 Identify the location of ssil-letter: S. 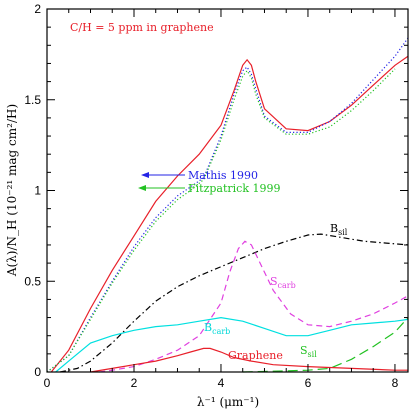
(304, 350).